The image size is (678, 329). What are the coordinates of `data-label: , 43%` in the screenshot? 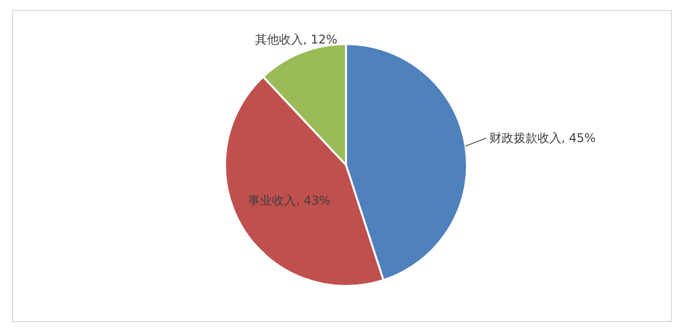 It's located at (313, 200).